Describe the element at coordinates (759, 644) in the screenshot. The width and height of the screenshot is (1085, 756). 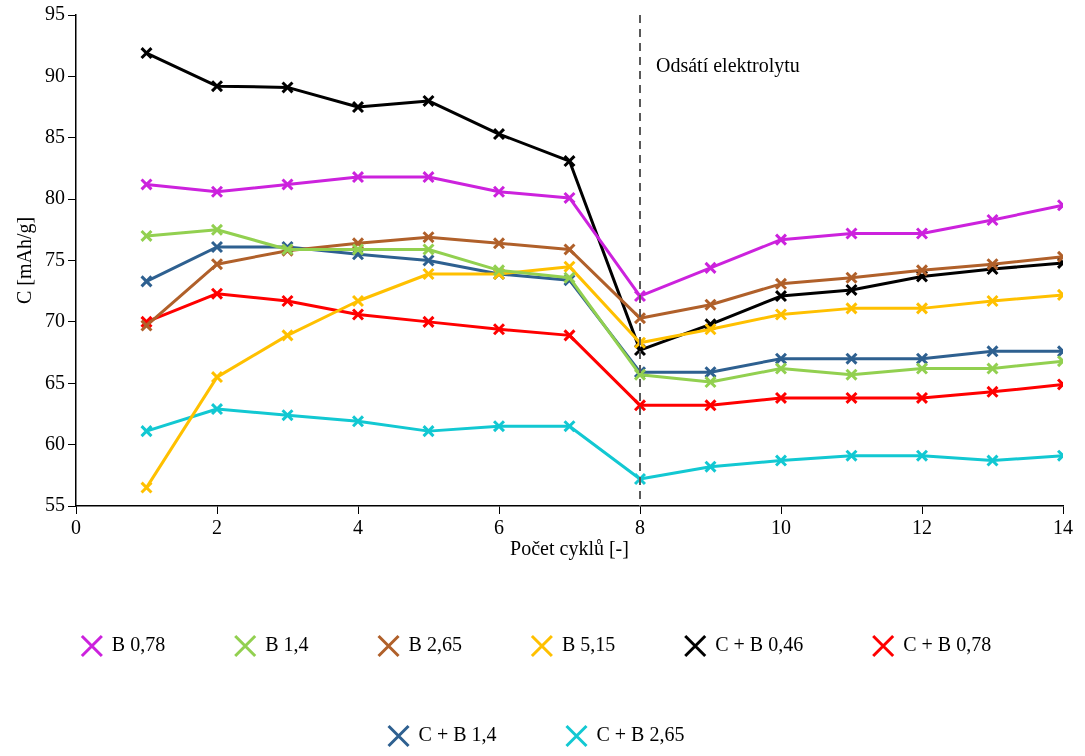
I see `legend-label: C + B 0,46` at that location.